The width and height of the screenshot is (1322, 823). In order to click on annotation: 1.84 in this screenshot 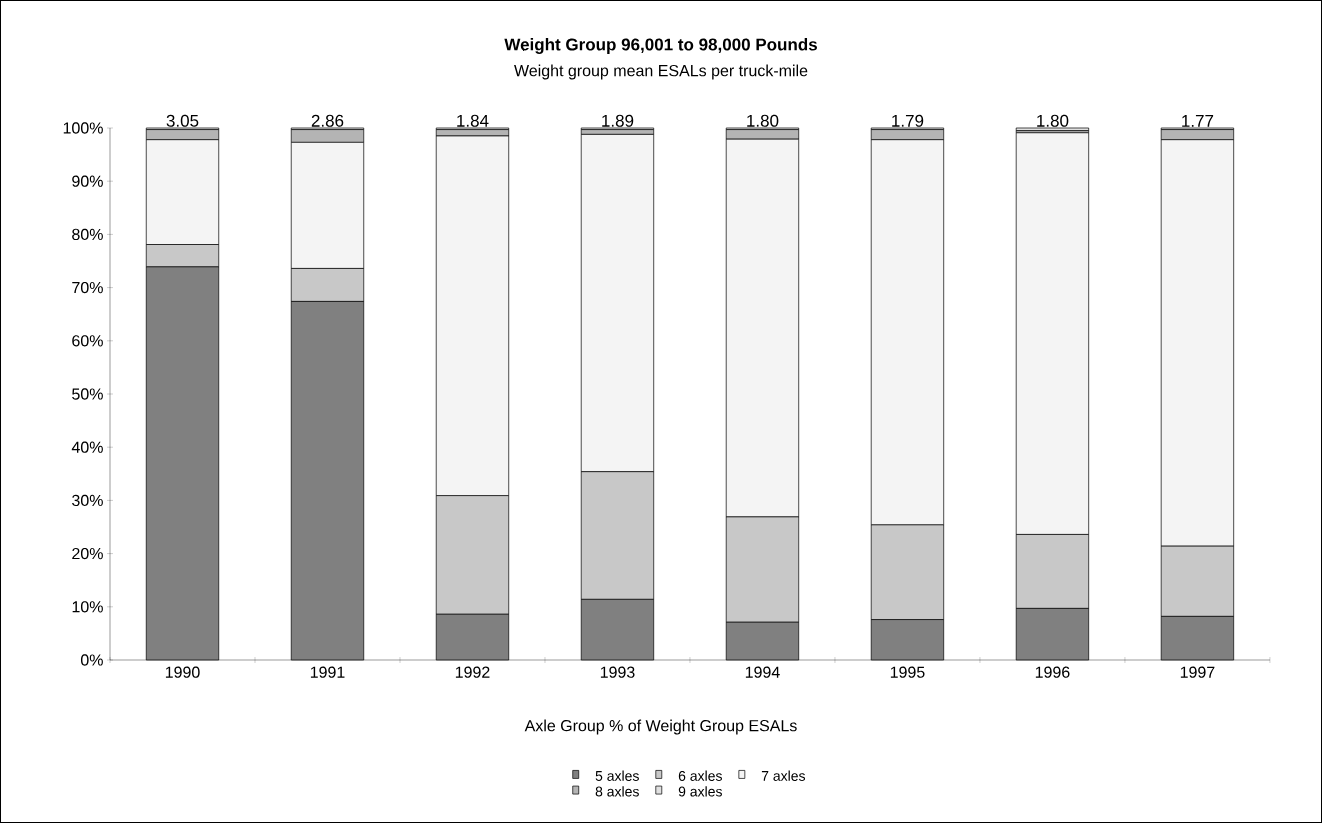, I will do `click(473, 120)`.